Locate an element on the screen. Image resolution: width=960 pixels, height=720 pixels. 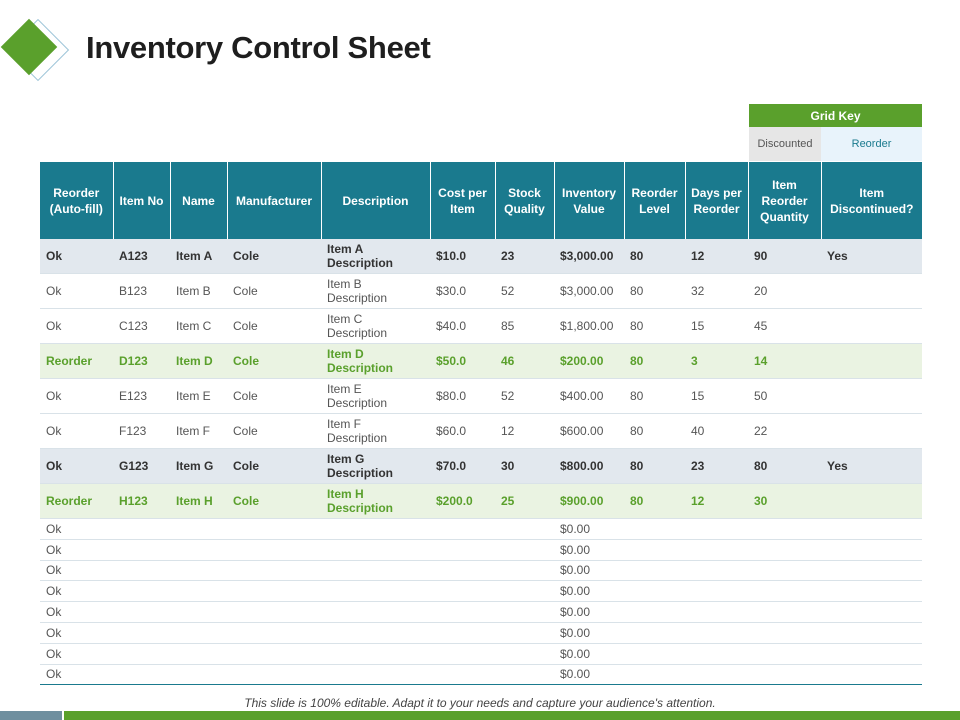
table-cell: 20 is located at coordinates (784, 291).